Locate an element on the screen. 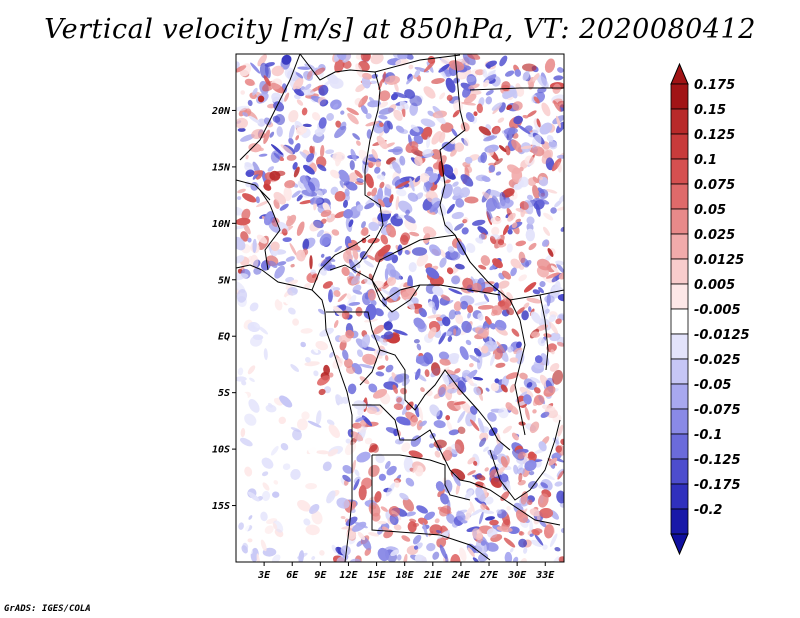 The width and height of the screenshot is (800, 618). colorbar-label: -0.05 is located at coordinates (712, 385).